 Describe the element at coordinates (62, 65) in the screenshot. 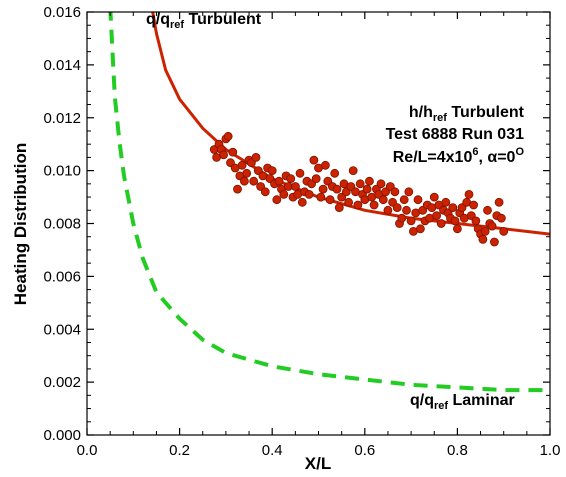

I see `y-tick-label: 0.014` at that location.